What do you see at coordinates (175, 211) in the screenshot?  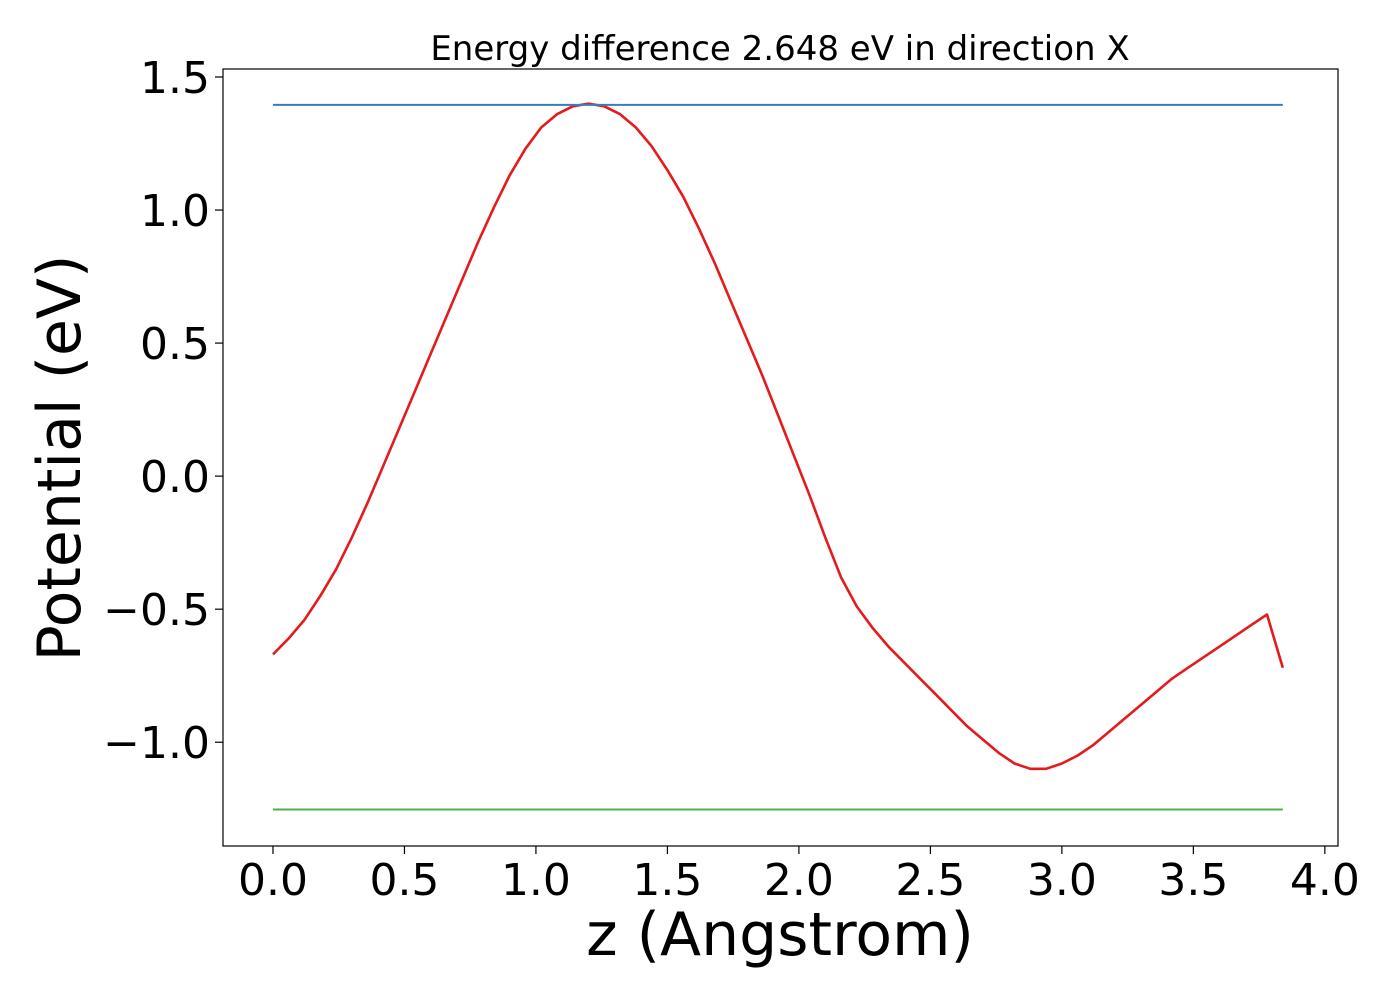 I see `y-tick-label: 1.0` at bounding box center [175, 211].